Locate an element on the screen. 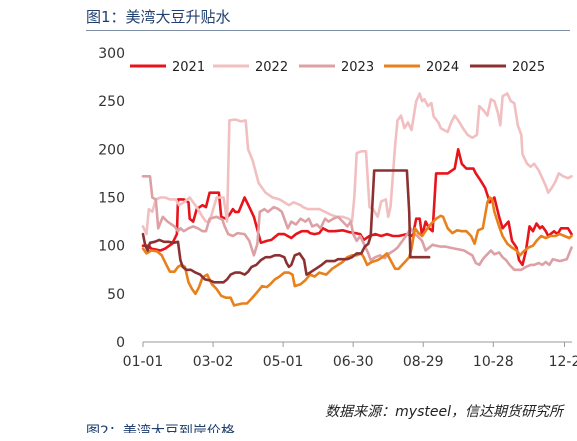 This screenshot has height=441, width=577. legend-label-2025: 2025 is located at coordinates (528, 67).